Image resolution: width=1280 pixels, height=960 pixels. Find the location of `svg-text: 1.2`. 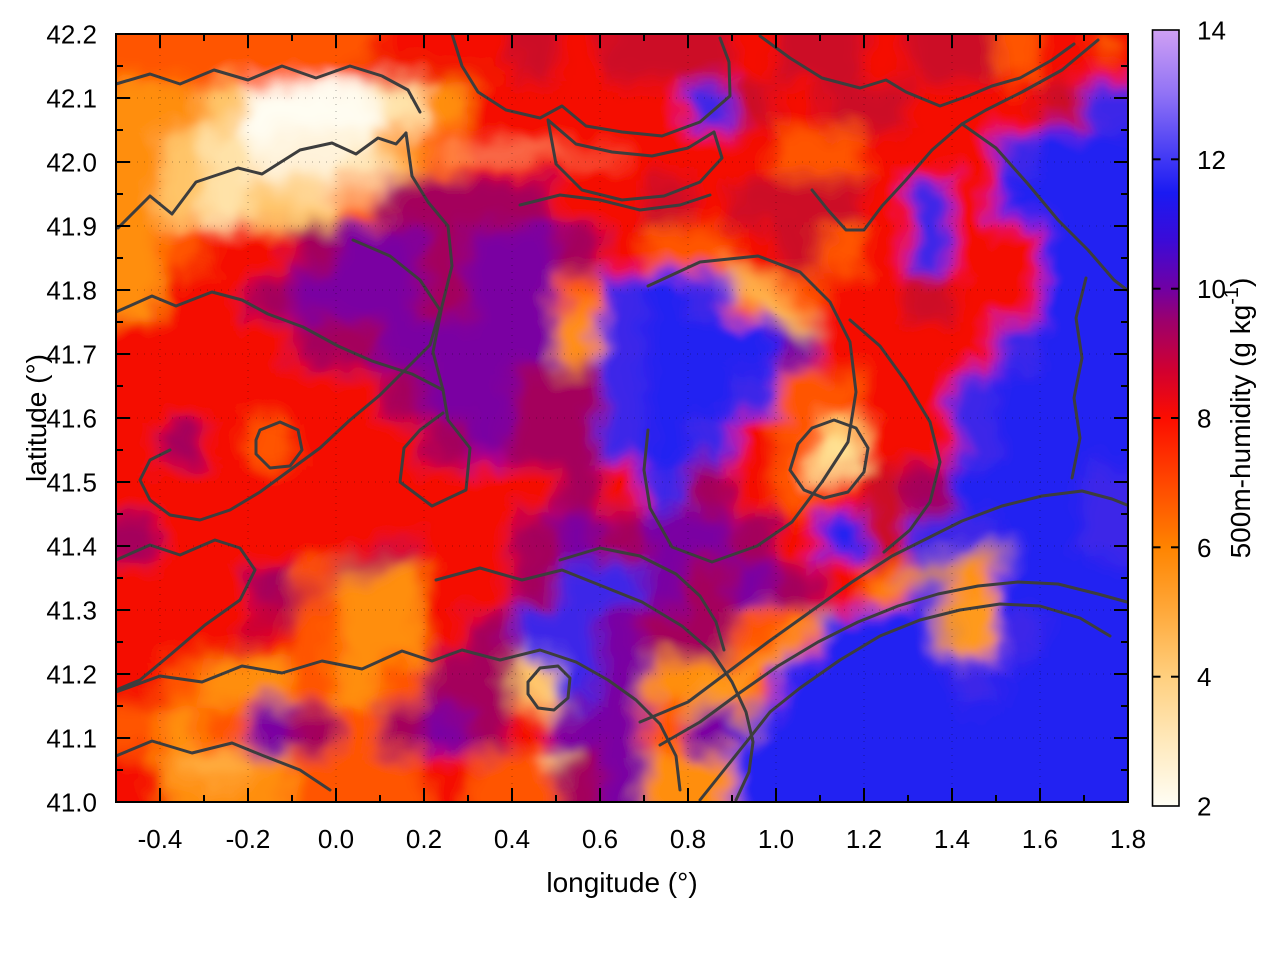

svg-text: 1.2 is located at coordinates (864, 839).